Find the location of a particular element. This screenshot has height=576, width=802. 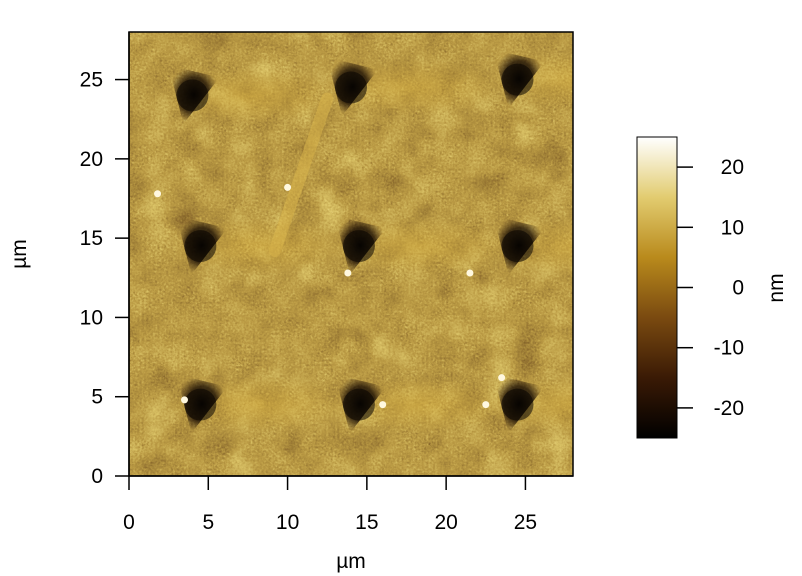

y-axis: 0 5 10 15 20 25 is located at coordinates (105, 260).